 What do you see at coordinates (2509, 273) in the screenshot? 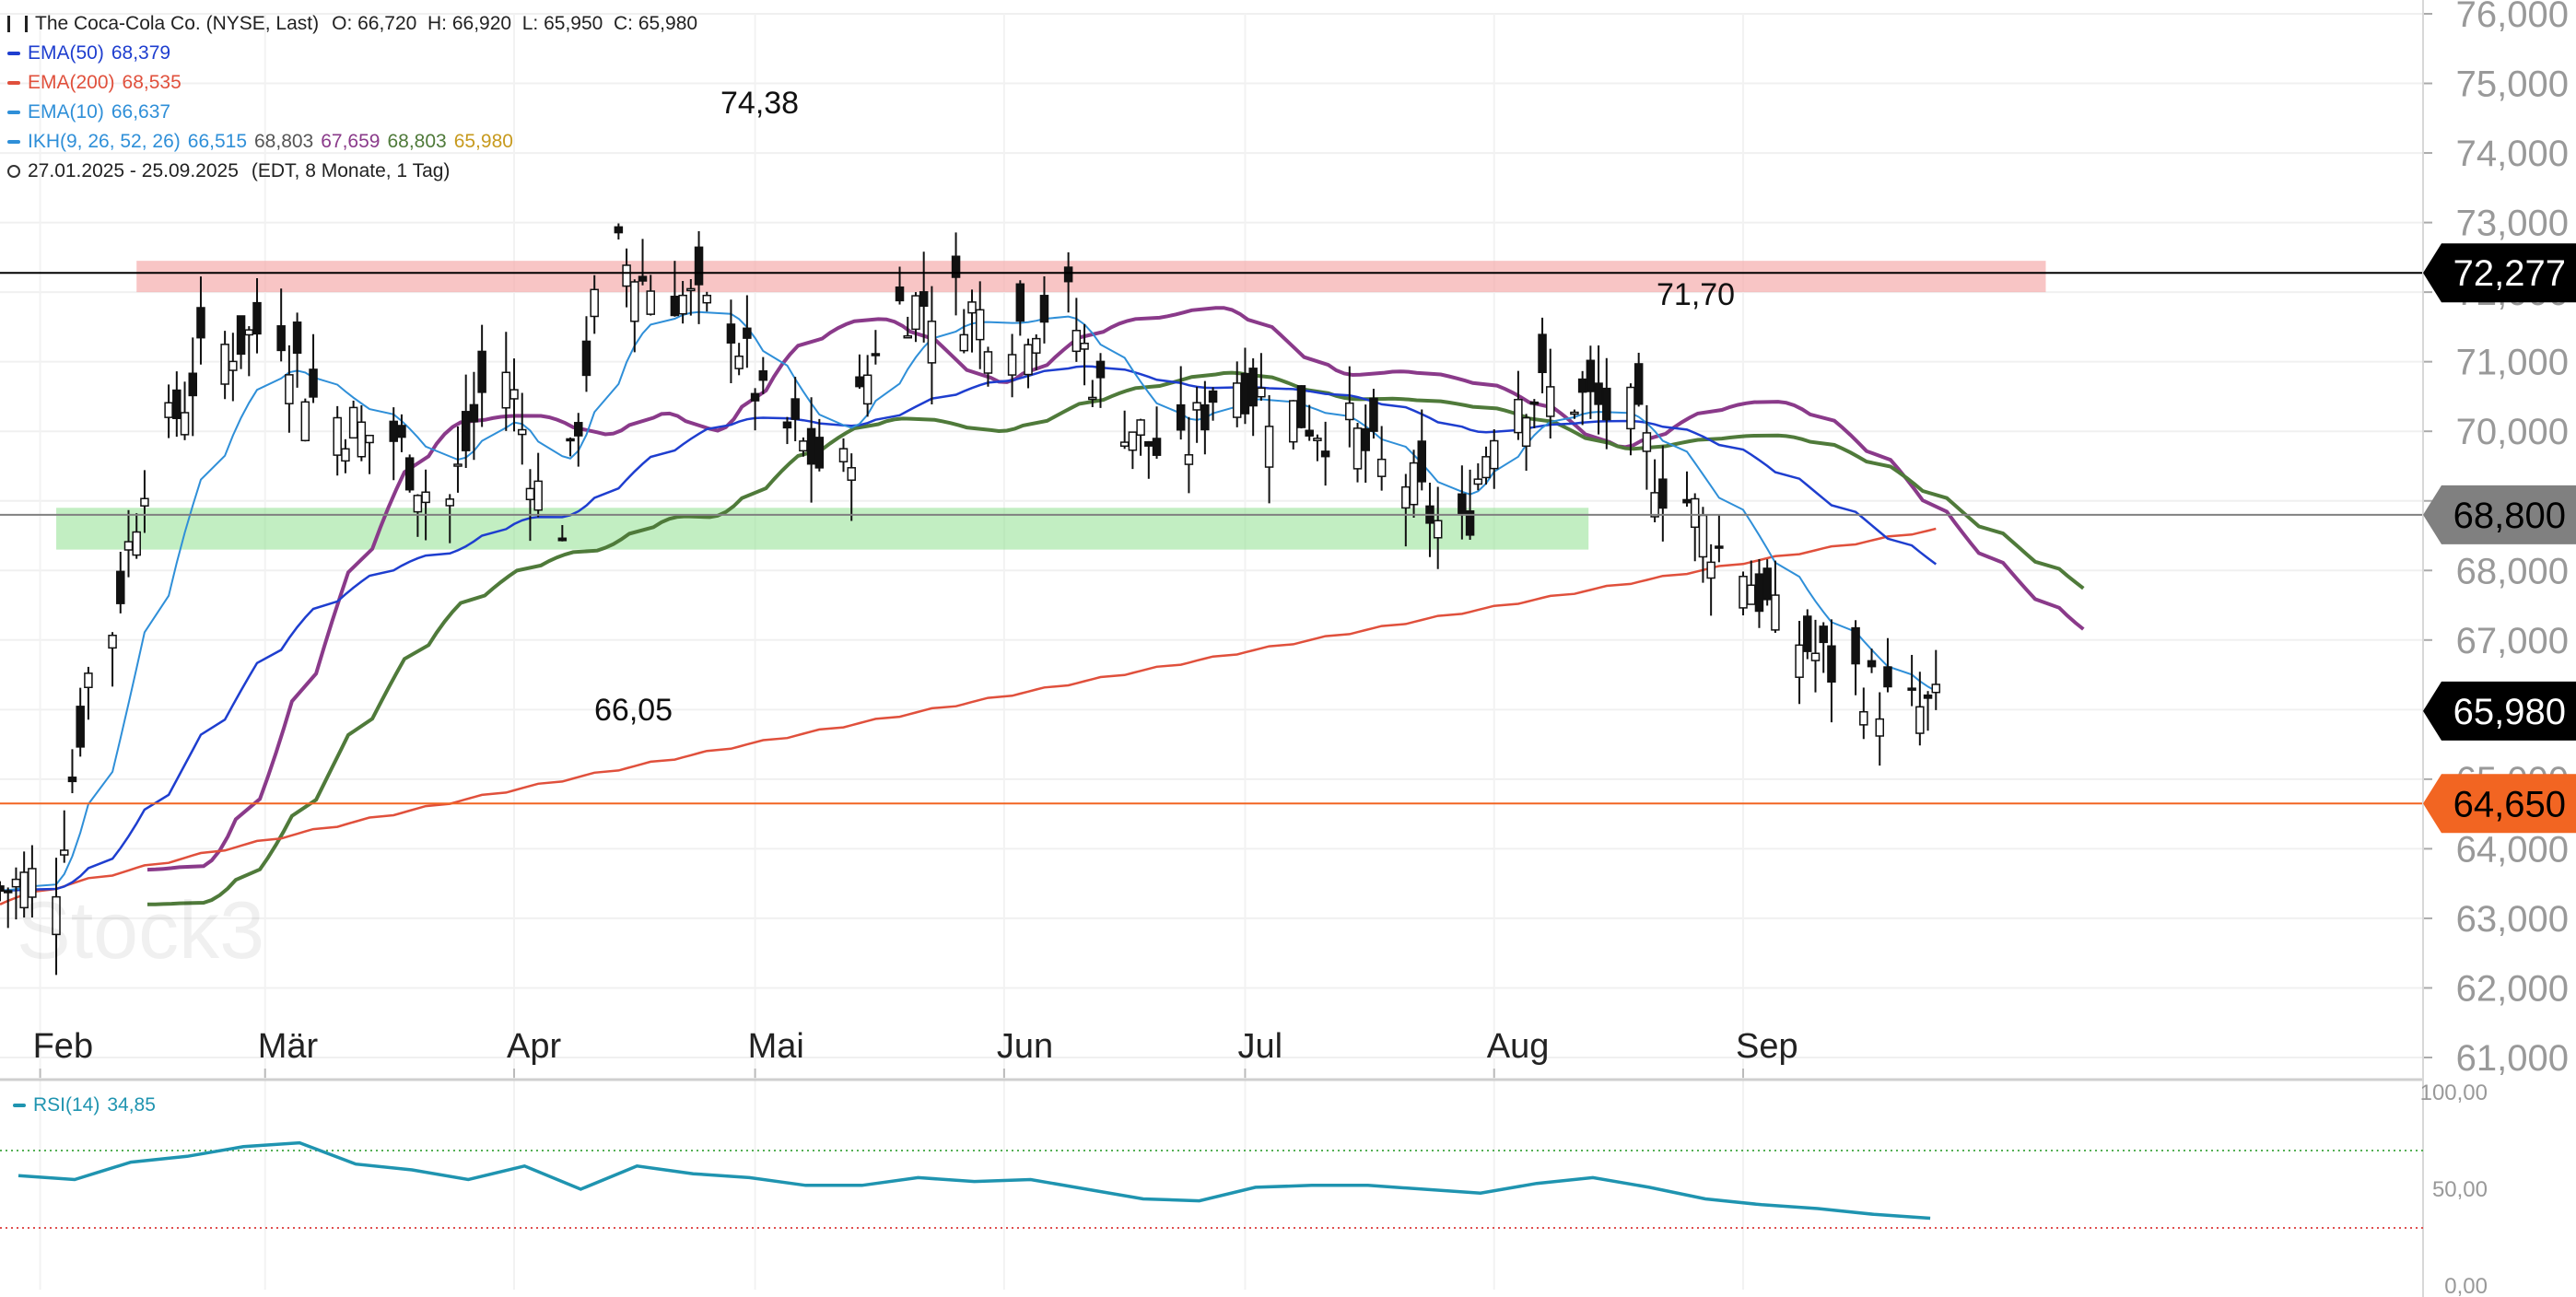
I see `price-tag-label: 72,277` at bounding box center [2509, 273].